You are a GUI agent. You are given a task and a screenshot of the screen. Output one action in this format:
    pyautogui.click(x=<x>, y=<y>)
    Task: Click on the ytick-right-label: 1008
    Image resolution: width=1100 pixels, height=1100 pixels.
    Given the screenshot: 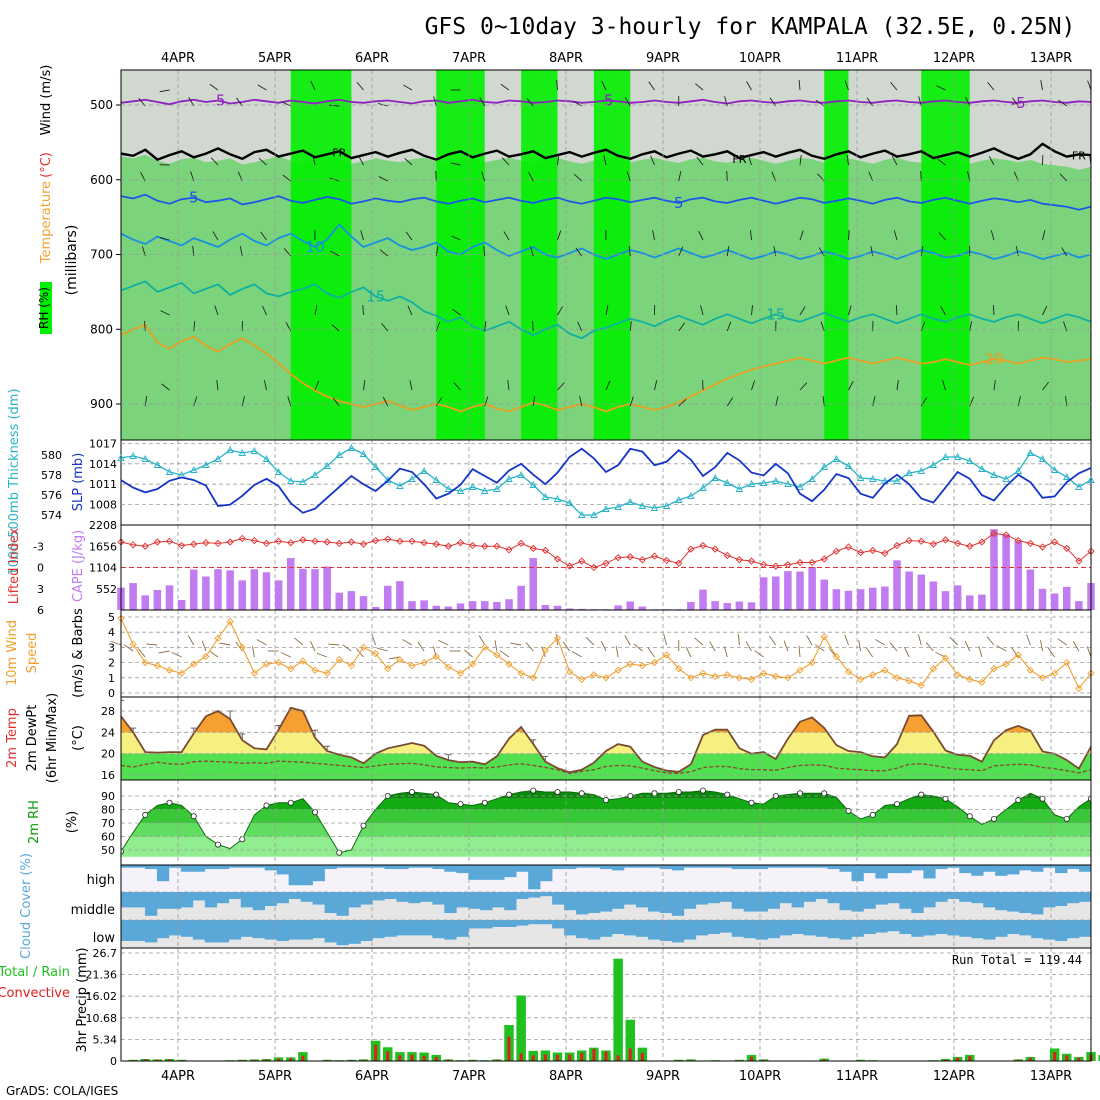 What is the action you would take?
    pyautogui.click(x=103, y=505)
    